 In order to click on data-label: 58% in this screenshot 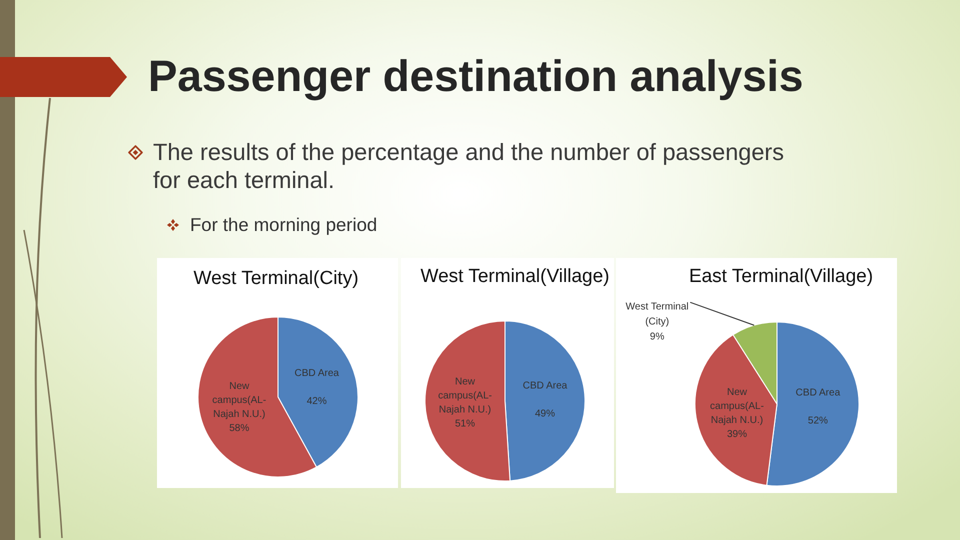, I will do `click(239, 428)`.